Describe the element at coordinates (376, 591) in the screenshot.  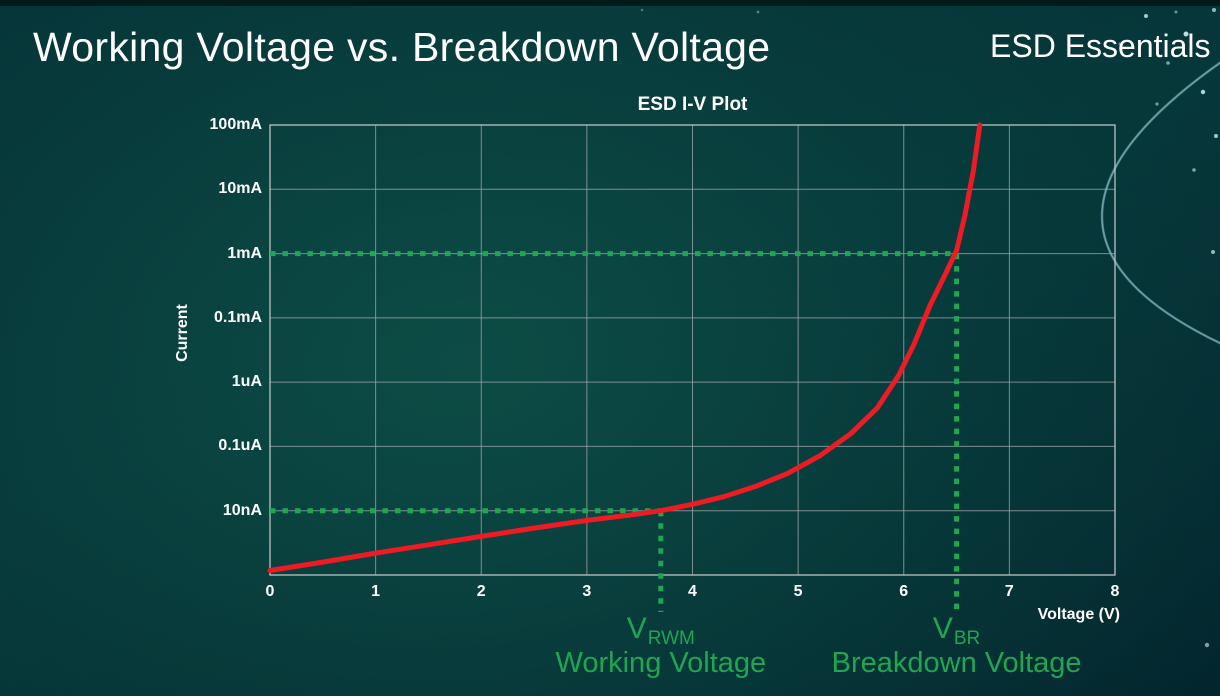
I see `x-tick-1: 1` at that location.